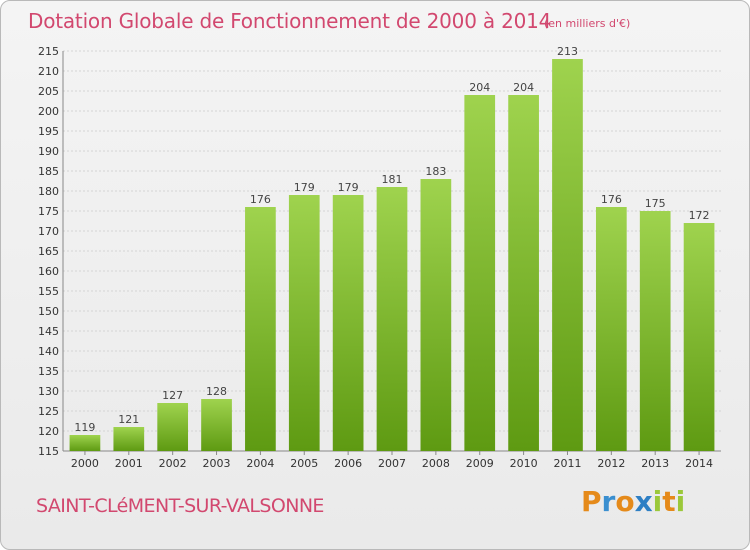  I want to click on x-tick-label-2012: 2012, so click(611, 463).